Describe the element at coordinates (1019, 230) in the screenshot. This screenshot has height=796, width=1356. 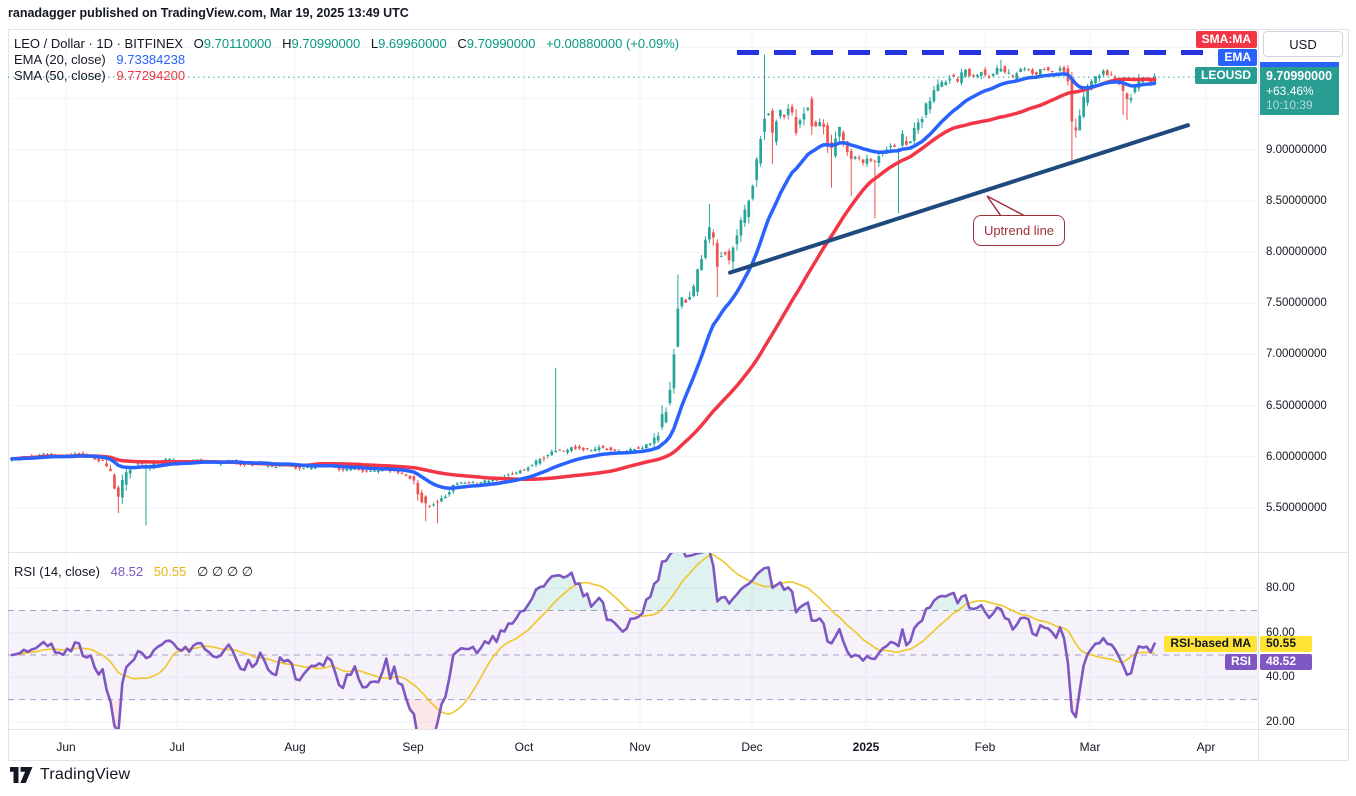
I see `uptrend-line-callout: Uptrend line` at that location.